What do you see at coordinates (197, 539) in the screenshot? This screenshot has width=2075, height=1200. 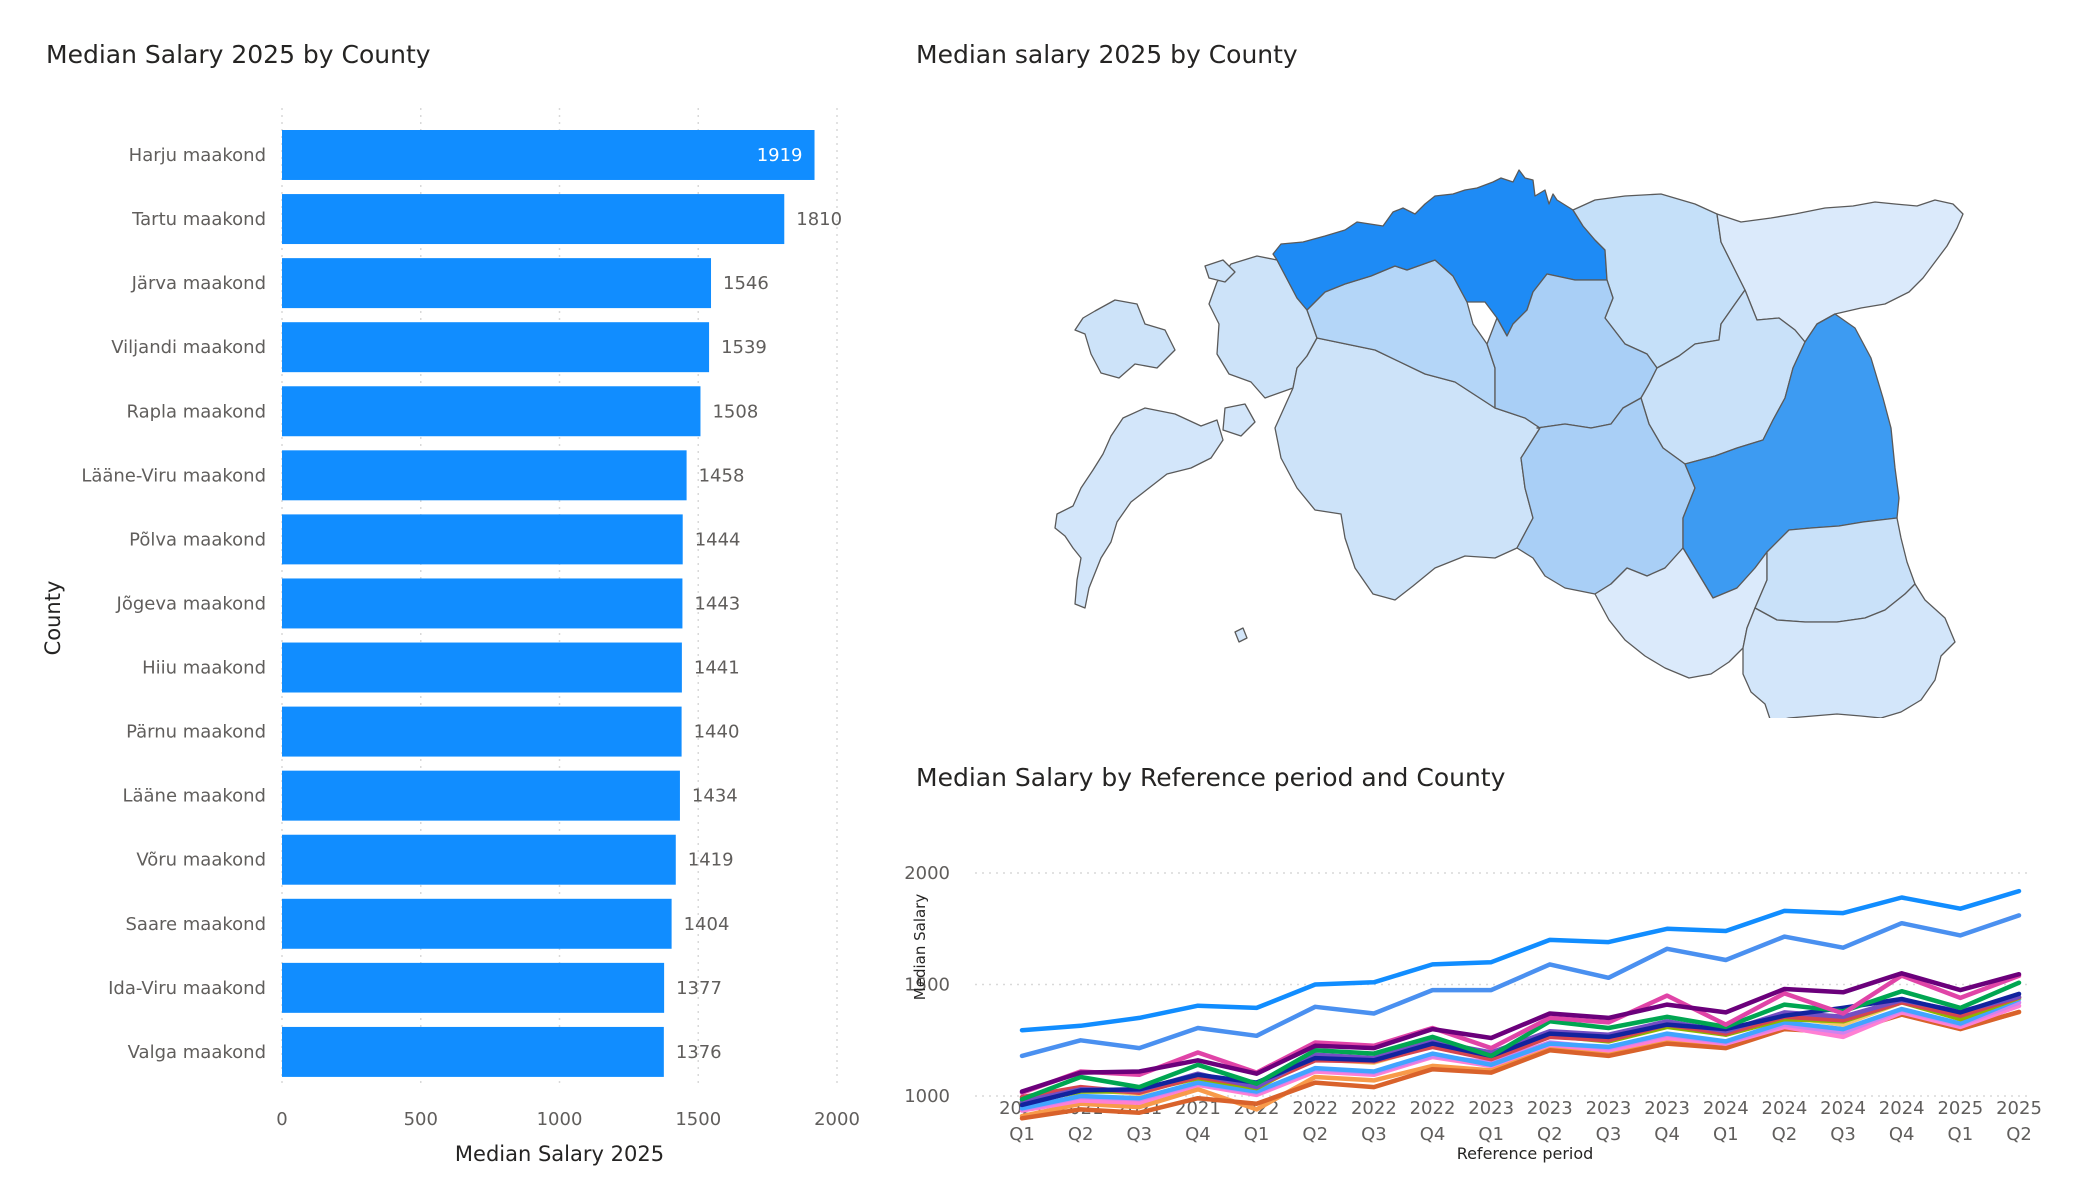 I see `category-label: Põlva maakond` at bounding box center [197, 539].